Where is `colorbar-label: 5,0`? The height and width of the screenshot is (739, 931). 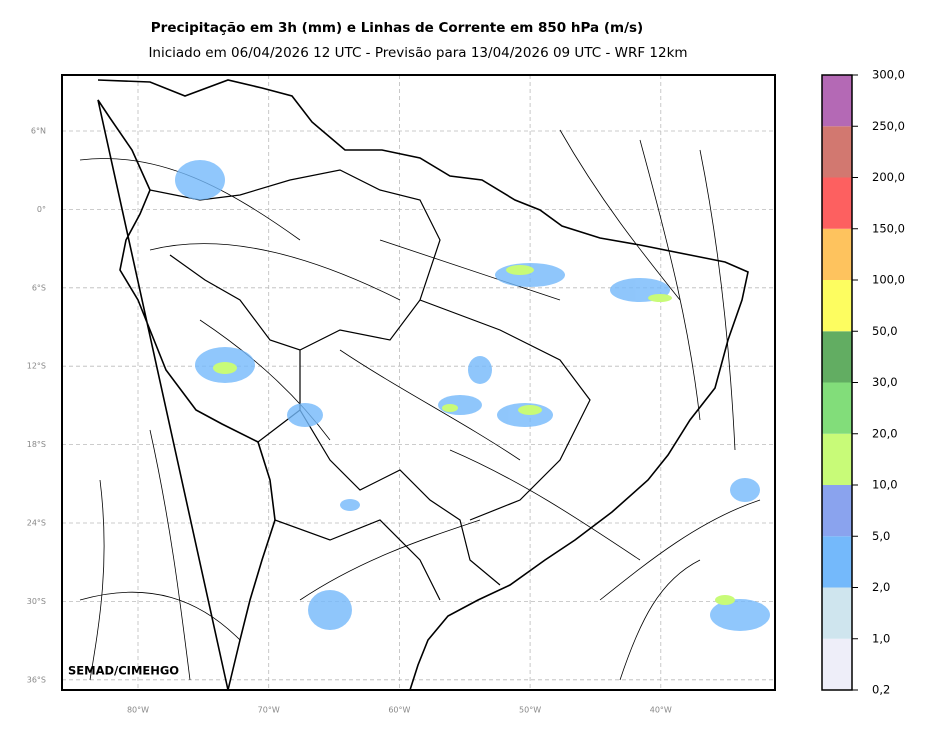
colorbar-label: 5,0 is located at coordinates (881, 536).